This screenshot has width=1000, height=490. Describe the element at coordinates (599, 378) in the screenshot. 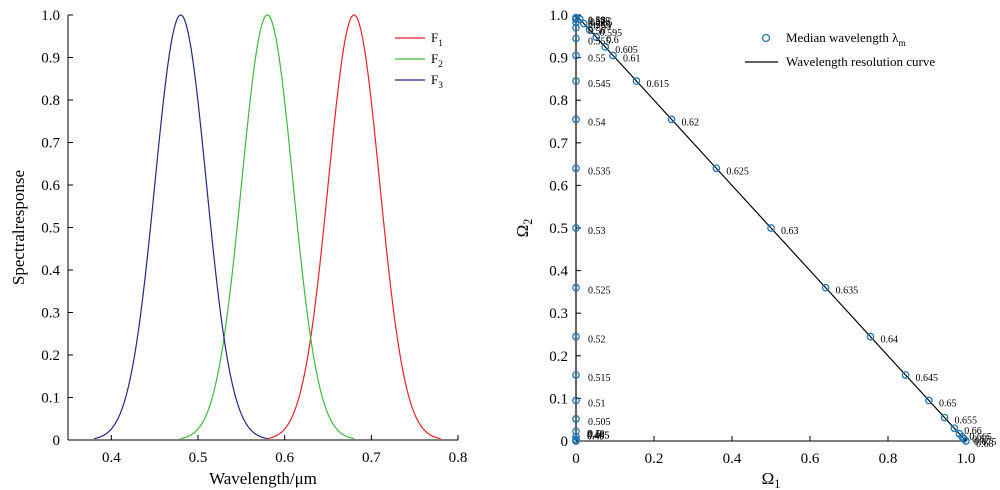

I see `point-label: 0.515` at that location.